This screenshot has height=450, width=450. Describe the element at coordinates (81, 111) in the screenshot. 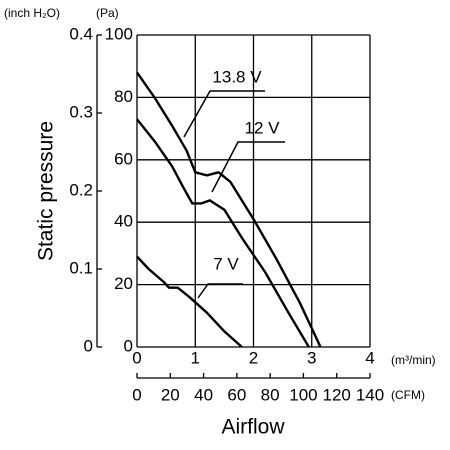

I see `y2-tick-label: 0.3` at that location.